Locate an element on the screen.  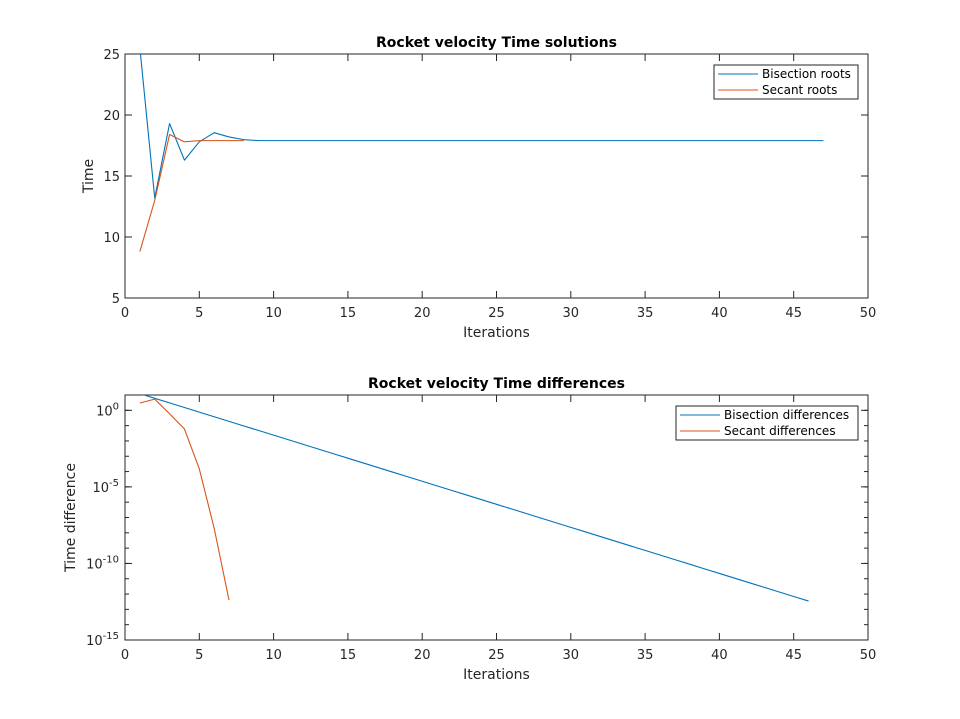
legend: Bisection differences Secant differences is located at coordinates (767, 423).